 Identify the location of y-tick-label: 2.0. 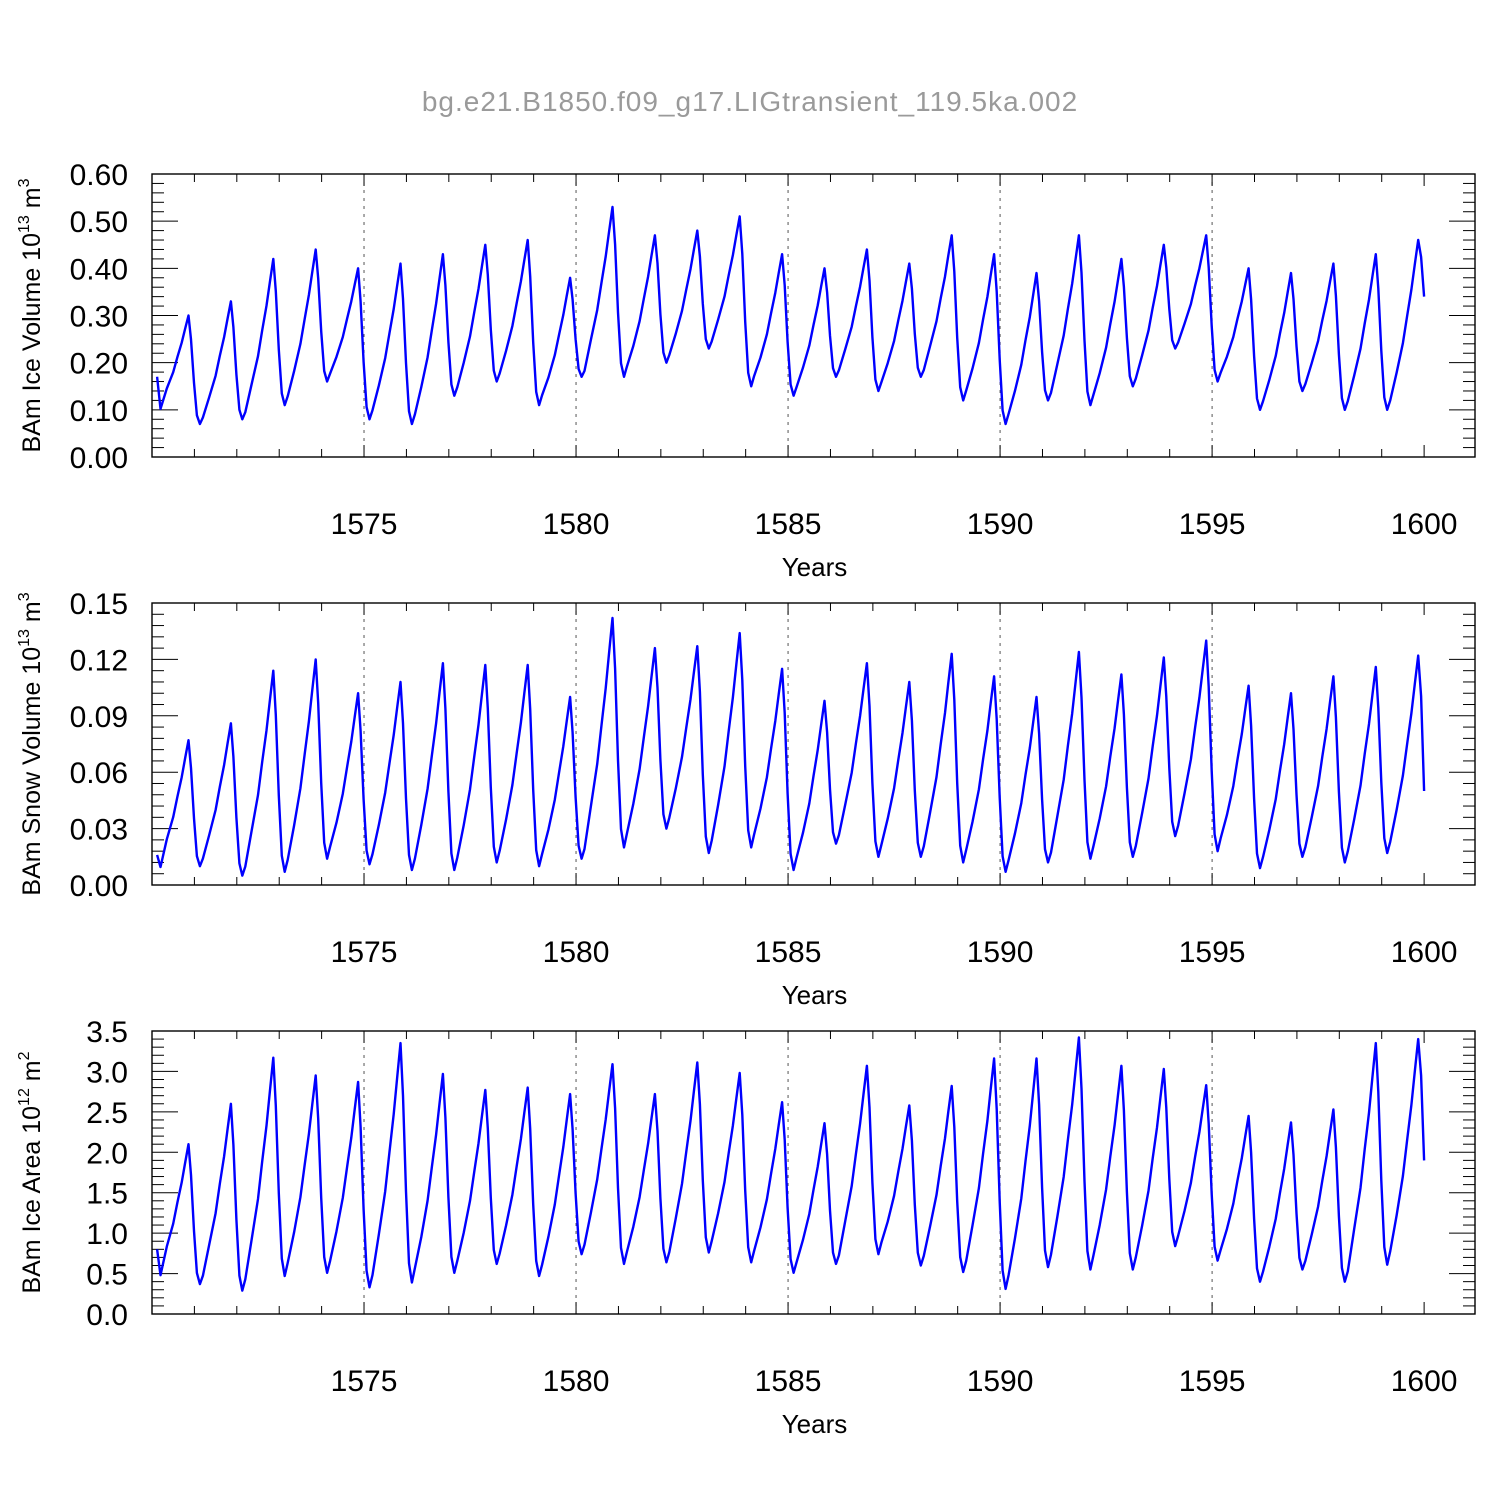
(107, 1153).